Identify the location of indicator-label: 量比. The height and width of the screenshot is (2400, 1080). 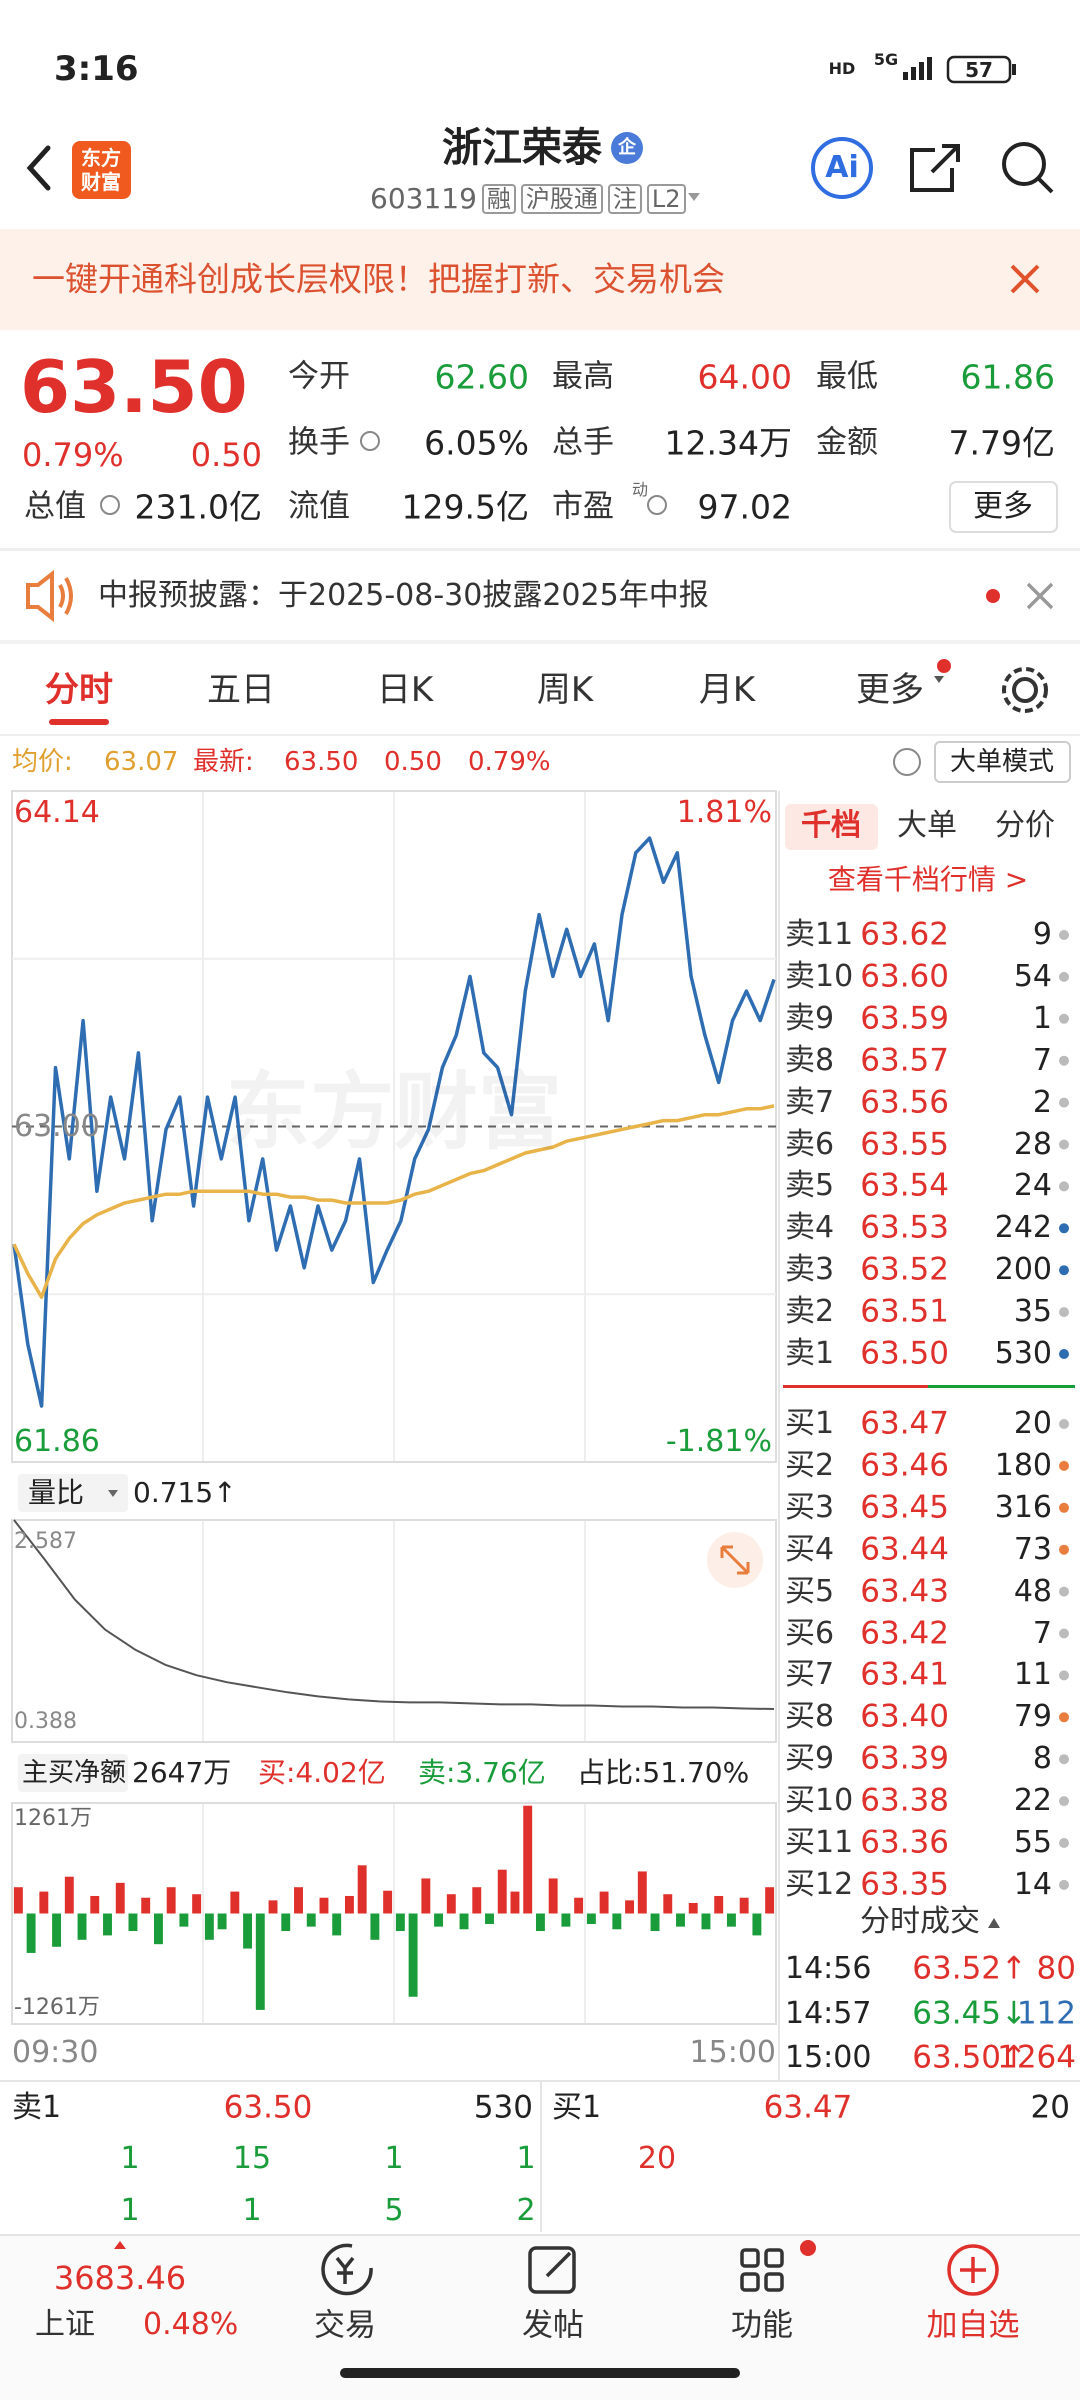
(56, 1492).